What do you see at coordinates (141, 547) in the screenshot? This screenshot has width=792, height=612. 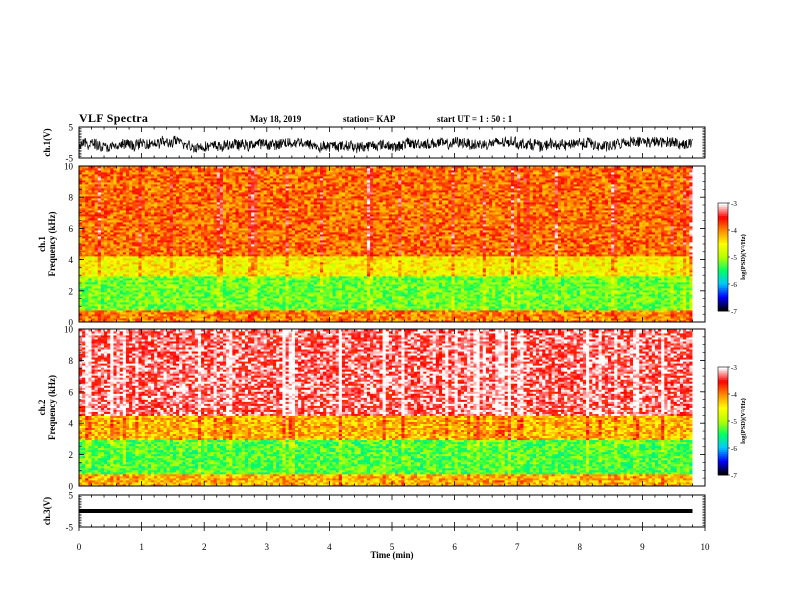 I see `xtick-label: 1` at bounding box center [141, 547].